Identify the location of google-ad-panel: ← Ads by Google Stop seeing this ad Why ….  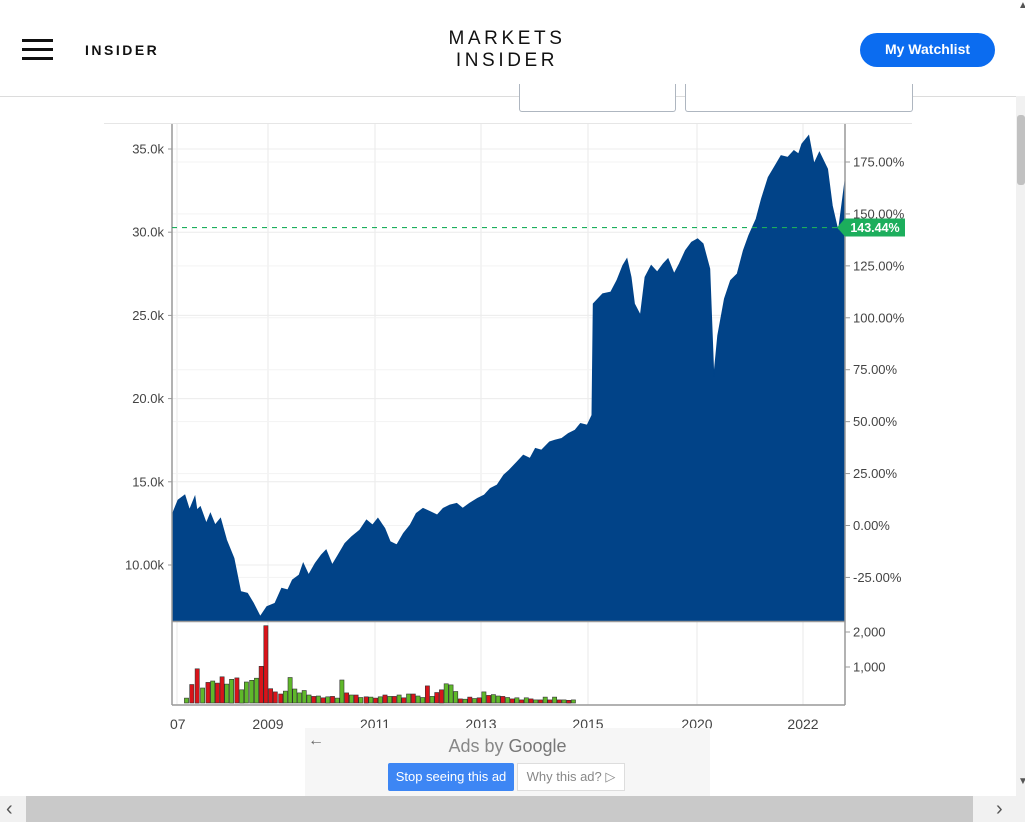
(507, 762).